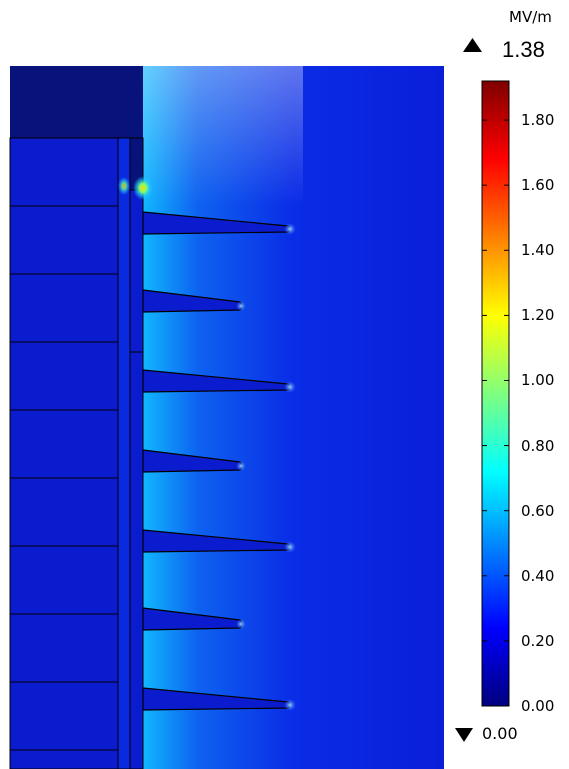  What do you see at coordinates (538, 120) in the screenshot?
I see `colorbar-tick-label: 1.80` at bounding box center [538, 120].